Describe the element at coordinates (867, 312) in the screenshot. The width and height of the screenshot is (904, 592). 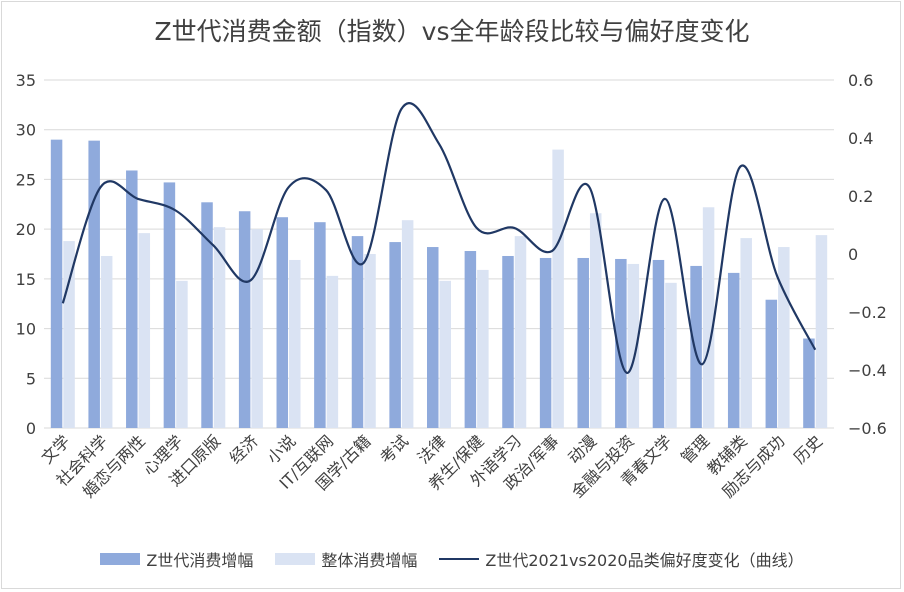
I see `y-right-tick-label: −0.2` at that location.